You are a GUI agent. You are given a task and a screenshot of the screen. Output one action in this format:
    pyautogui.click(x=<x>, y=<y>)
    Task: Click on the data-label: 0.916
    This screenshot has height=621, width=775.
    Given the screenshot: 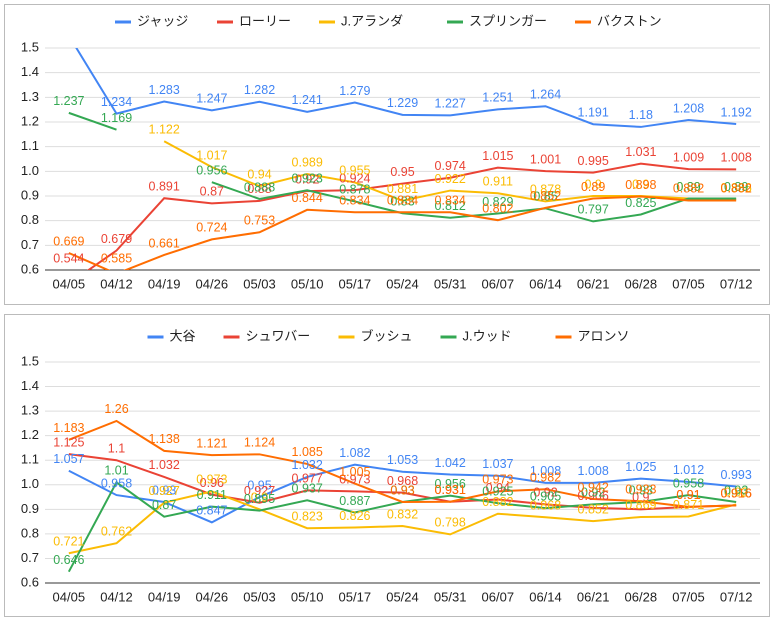 What is the action you would take?
    pyautogui.click(x=736, y=494)
    